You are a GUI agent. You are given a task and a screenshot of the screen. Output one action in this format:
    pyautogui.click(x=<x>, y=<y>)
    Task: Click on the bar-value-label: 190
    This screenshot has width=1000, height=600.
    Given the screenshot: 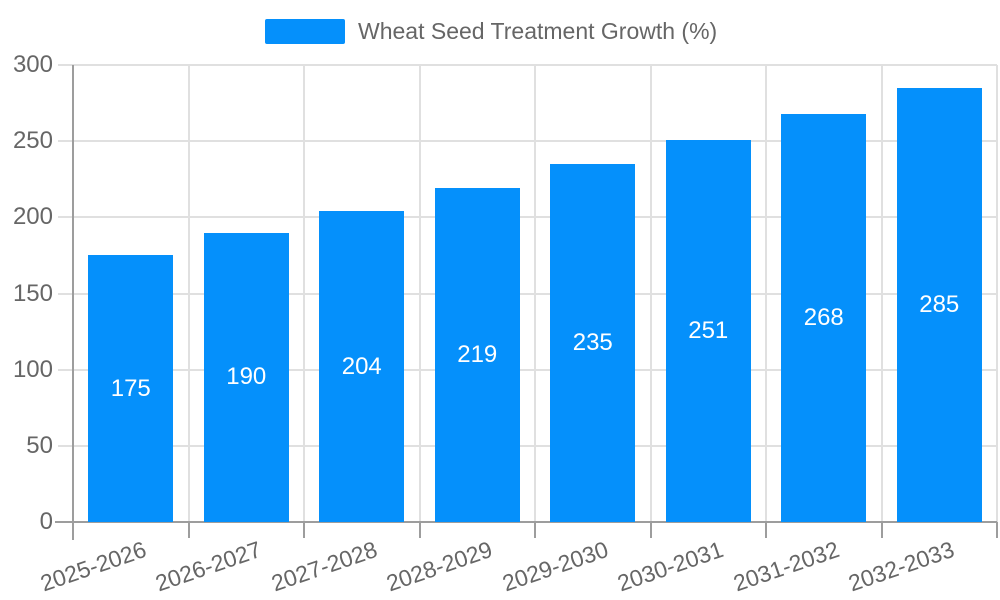 What is the action you would take?
    pyautogui.click(x=246, y=377)
    